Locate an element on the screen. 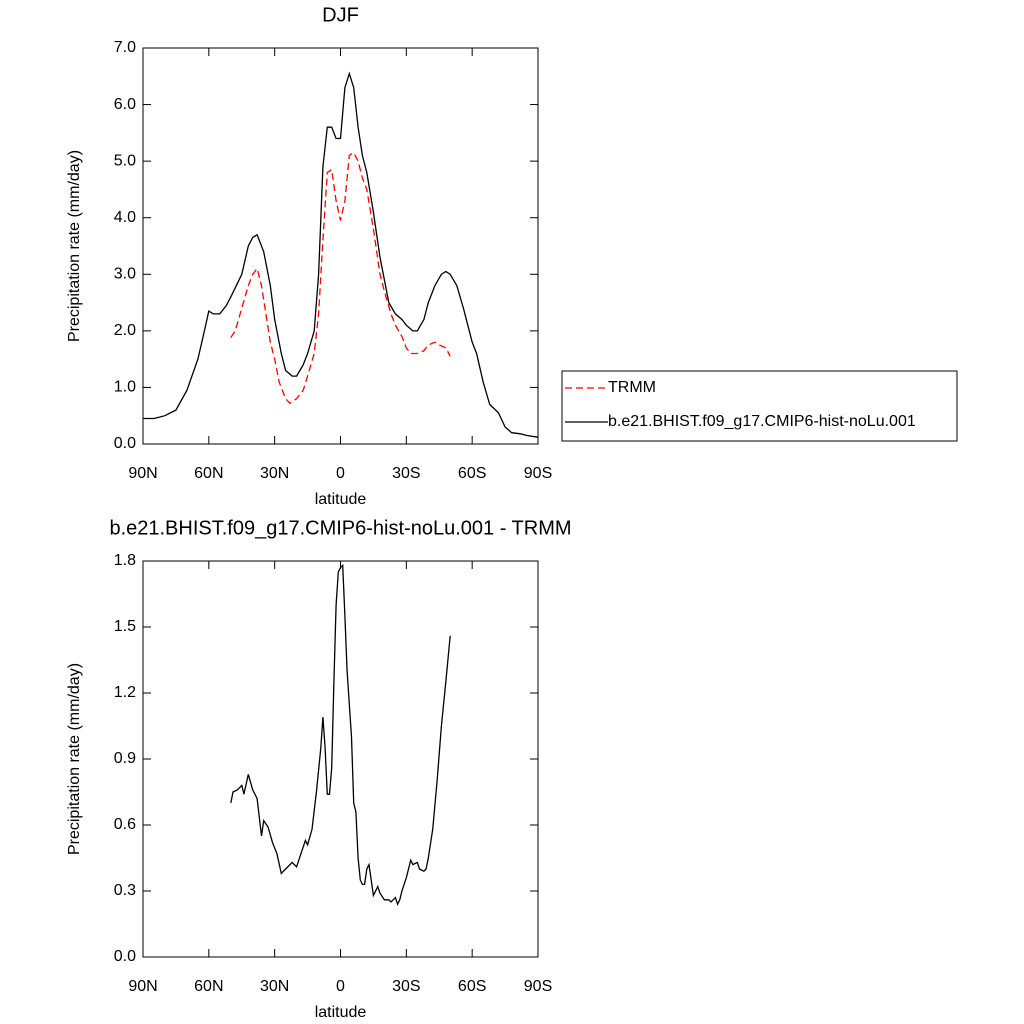 The width and height of the screenshot is (1024, 1024). y-tick-label: 1.0 is located at coordinates (125, 387).